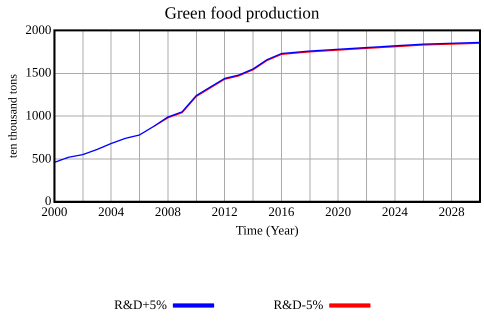  I want to click on y-tick-label: 500, so click(42, 158).